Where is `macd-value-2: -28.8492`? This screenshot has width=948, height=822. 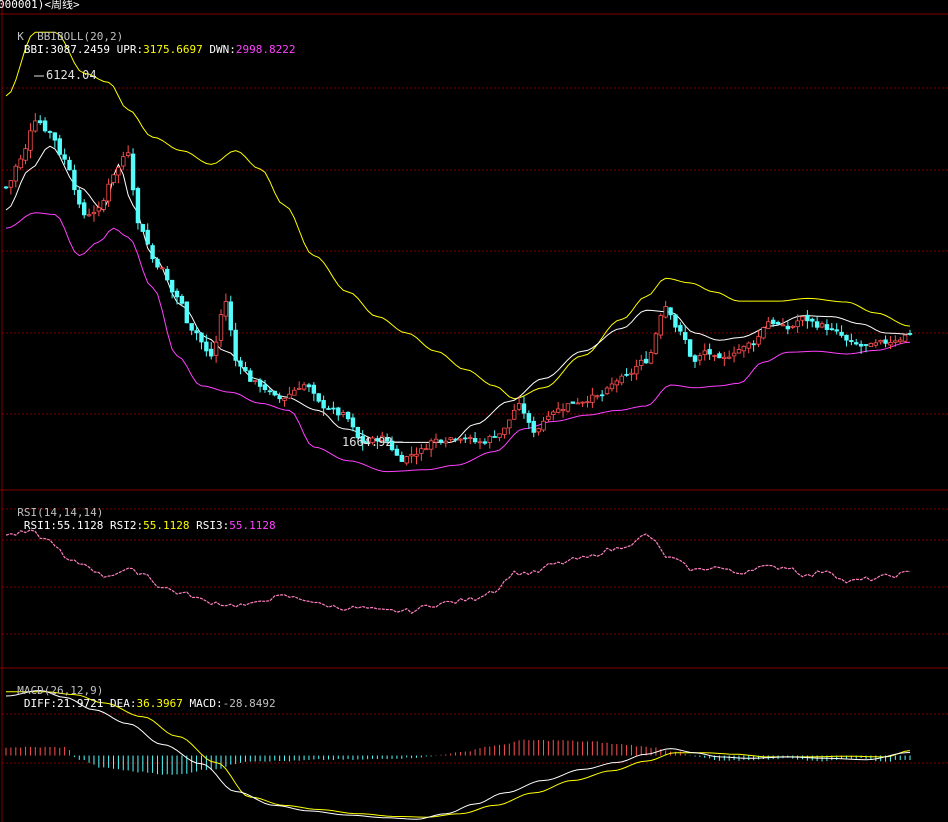 macd-value-2: -28.8492 is located at coordinates (249, 703).